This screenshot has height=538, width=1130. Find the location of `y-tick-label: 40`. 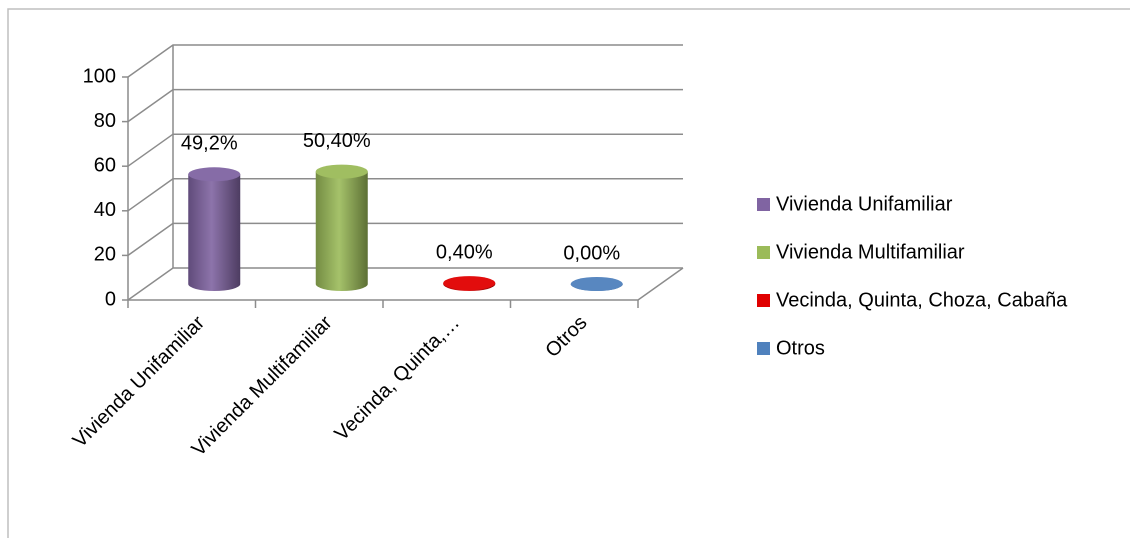

y-tick-label: 40 is located at coordinates (105, 210).